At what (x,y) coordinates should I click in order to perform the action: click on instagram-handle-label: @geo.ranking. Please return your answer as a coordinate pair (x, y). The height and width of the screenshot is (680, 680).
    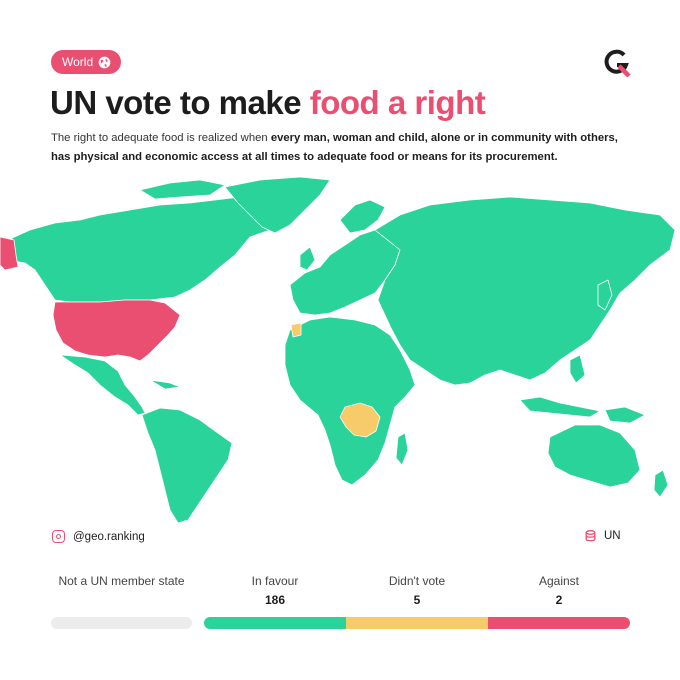
    Looking at the image, I should click on (109, 536).